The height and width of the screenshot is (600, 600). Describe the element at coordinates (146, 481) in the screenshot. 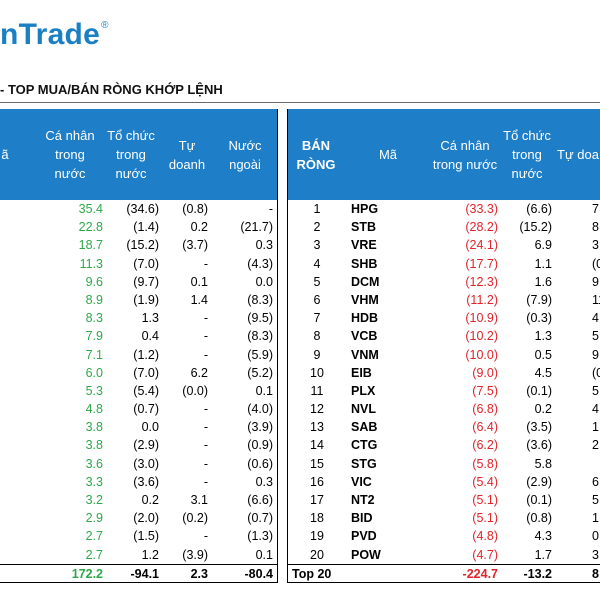

I see `cell-institution: (3.6)` at that location.